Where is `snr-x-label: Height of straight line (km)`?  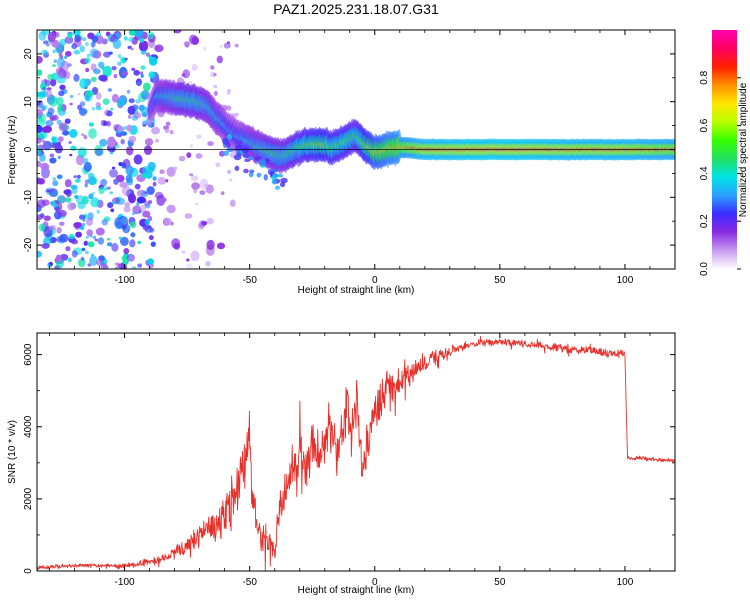
snr-x-label: Height of straight line (km) is located at coordinates (356, 590).